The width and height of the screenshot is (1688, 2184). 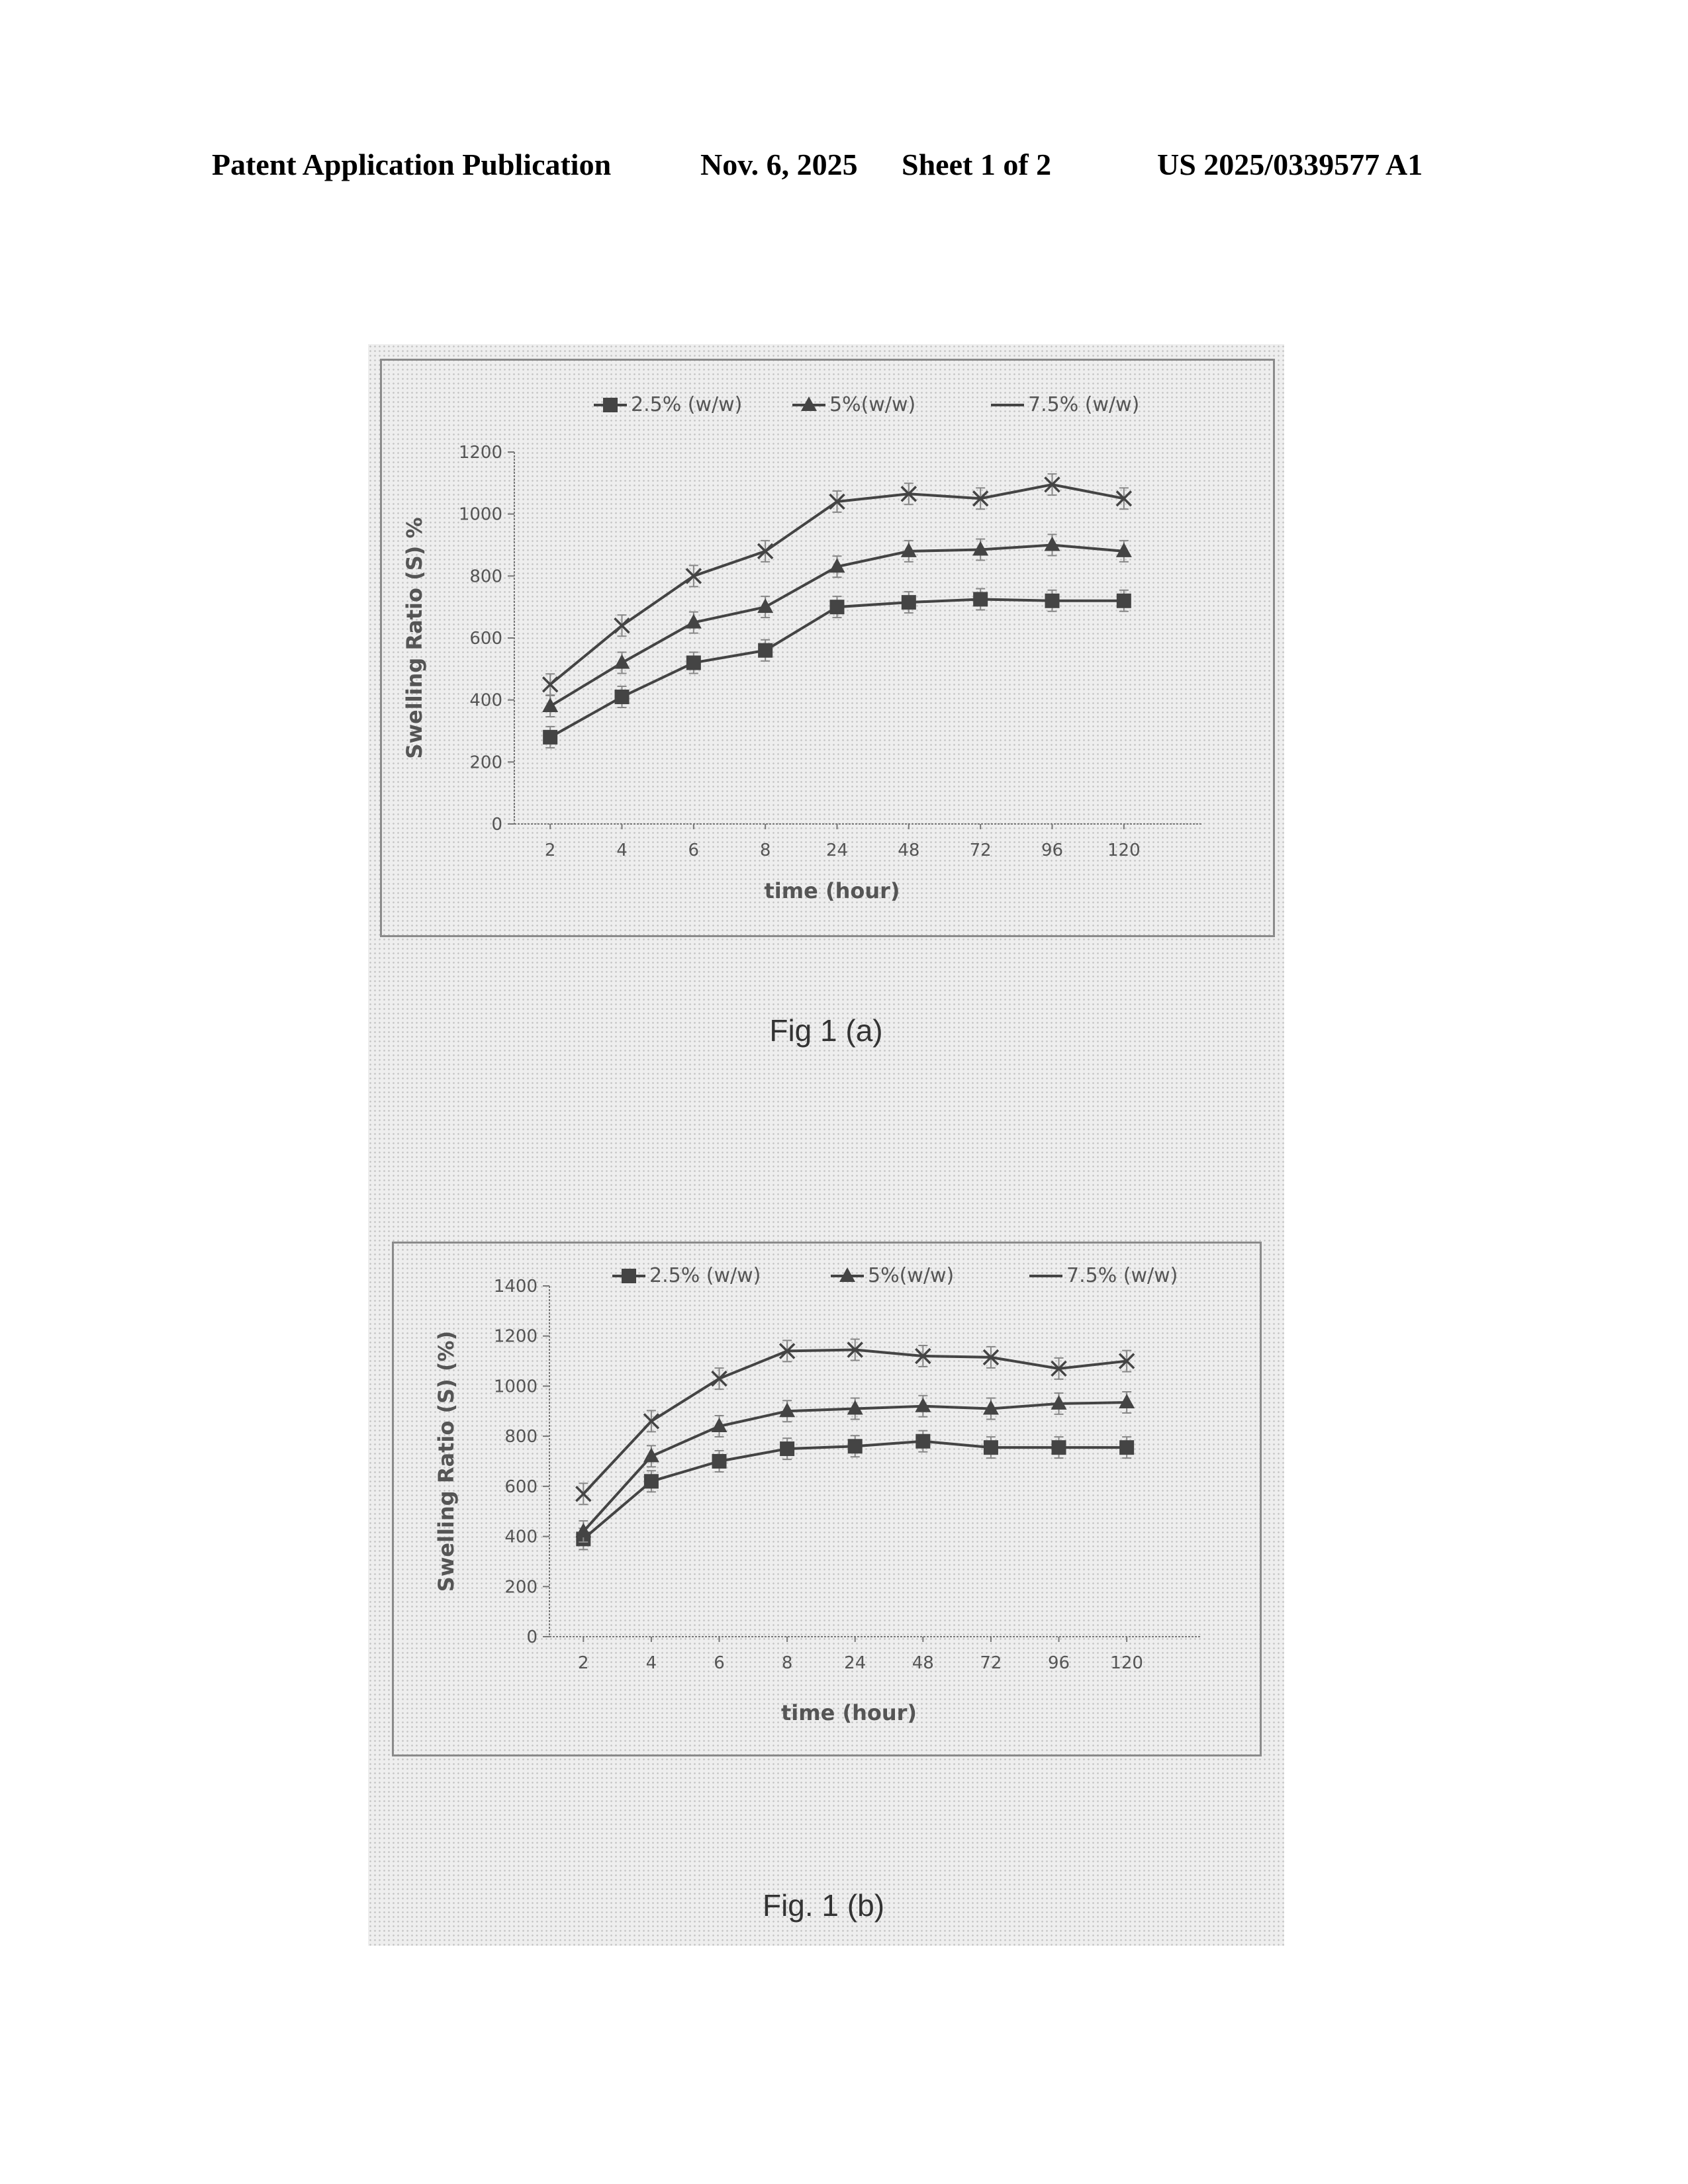 What do you see at coordinates (516, 1386) in the screenshot?
I see `y-tick-label: 1000` at bounding box center [516, 1386].